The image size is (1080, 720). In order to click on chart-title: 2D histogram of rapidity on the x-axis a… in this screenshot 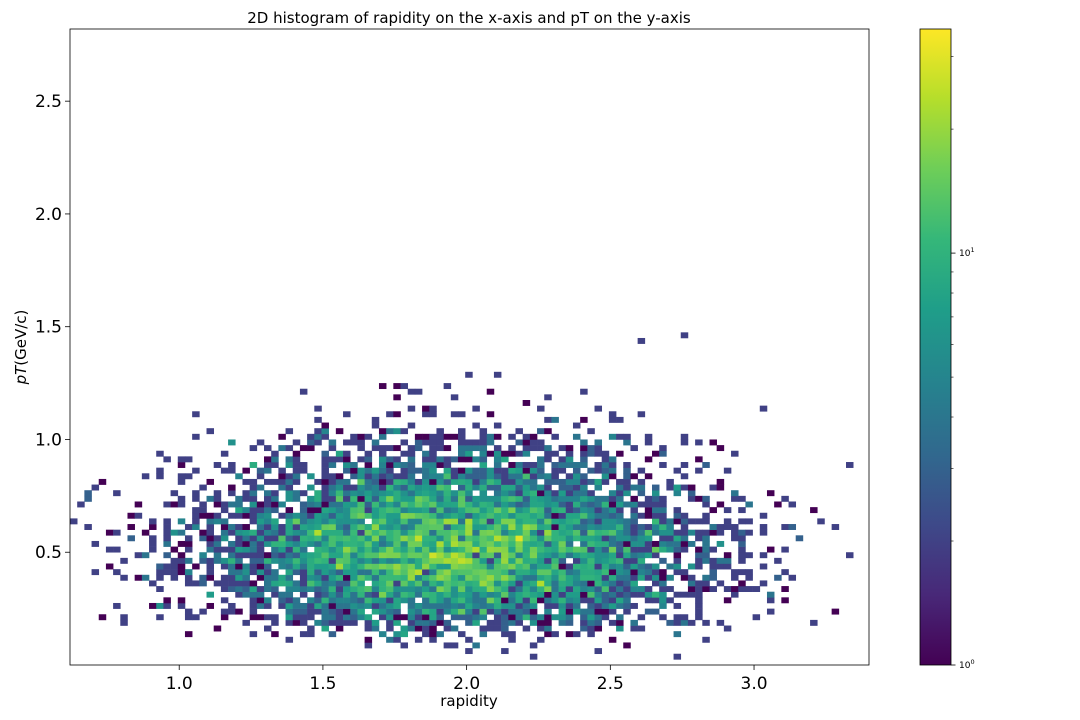, I will do `click(469, 18)`.